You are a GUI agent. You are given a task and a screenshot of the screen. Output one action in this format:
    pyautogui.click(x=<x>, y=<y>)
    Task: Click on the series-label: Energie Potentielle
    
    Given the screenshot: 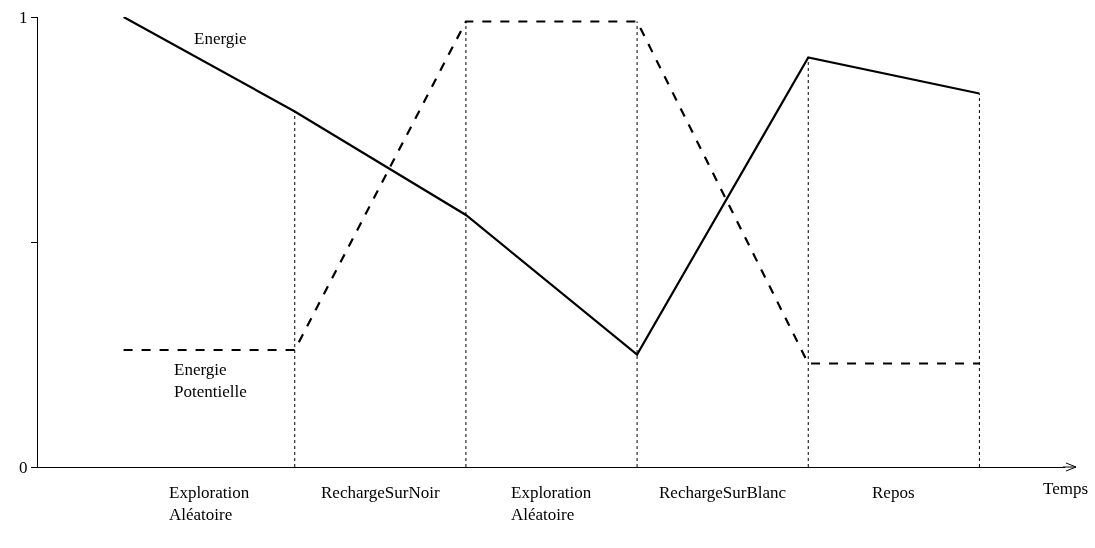 What is the action you would take?
    pyautogui.click(x=210, y=381)
    